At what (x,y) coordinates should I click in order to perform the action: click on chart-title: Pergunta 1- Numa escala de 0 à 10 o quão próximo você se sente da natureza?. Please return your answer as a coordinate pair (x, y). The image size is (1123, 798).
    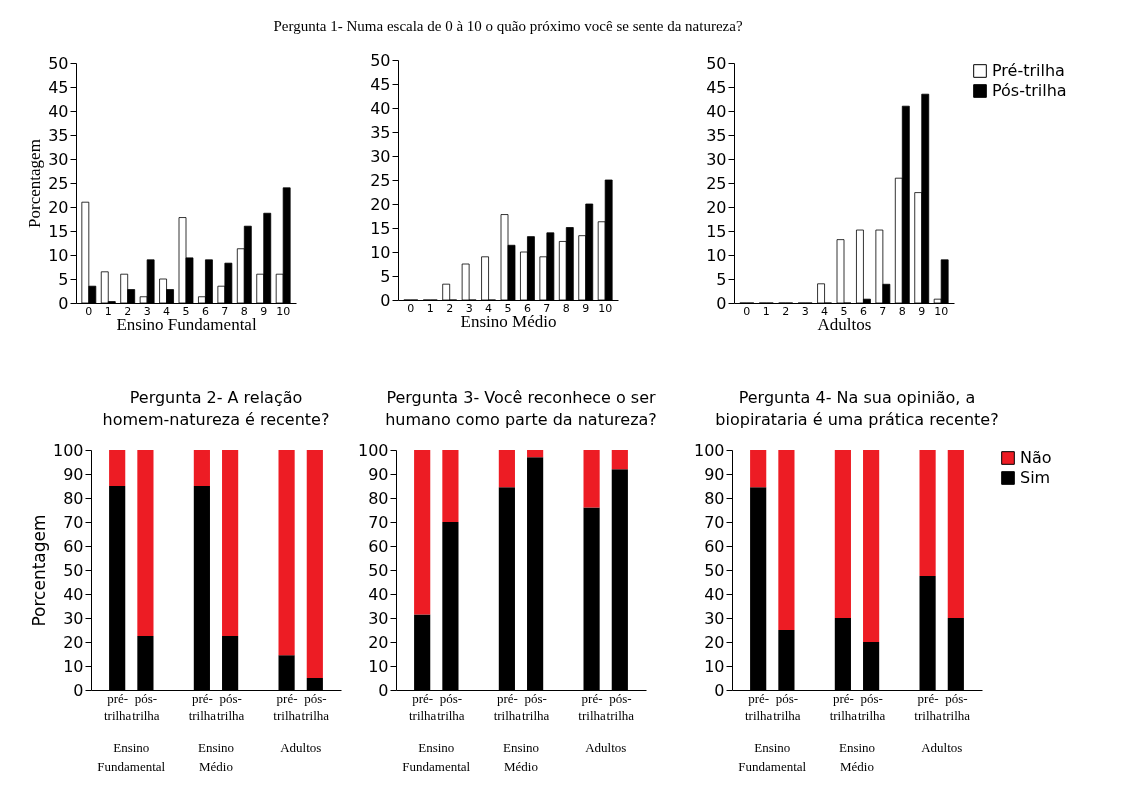
    Looking at the image, I should click on (508, 26).